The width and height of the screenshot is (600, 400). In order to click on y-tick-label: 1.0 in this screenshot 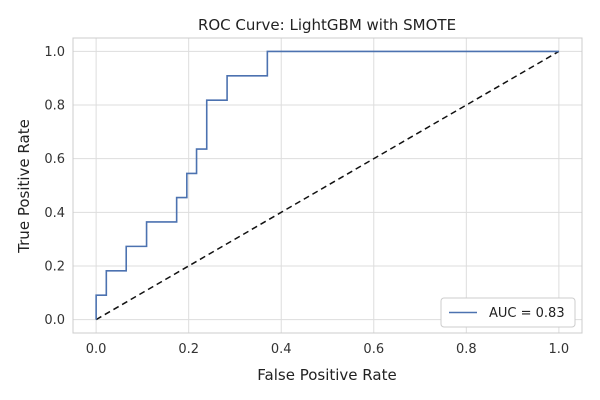, I will do `click(54, 52)`.